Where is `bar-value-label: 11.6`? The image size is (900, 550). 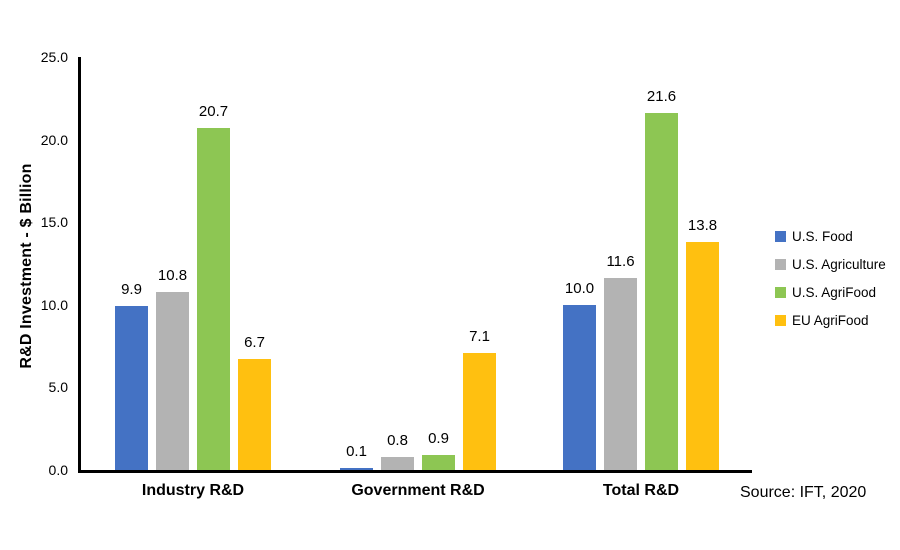 bar-value-label: 11.6 is located at coordinates (620, 261).